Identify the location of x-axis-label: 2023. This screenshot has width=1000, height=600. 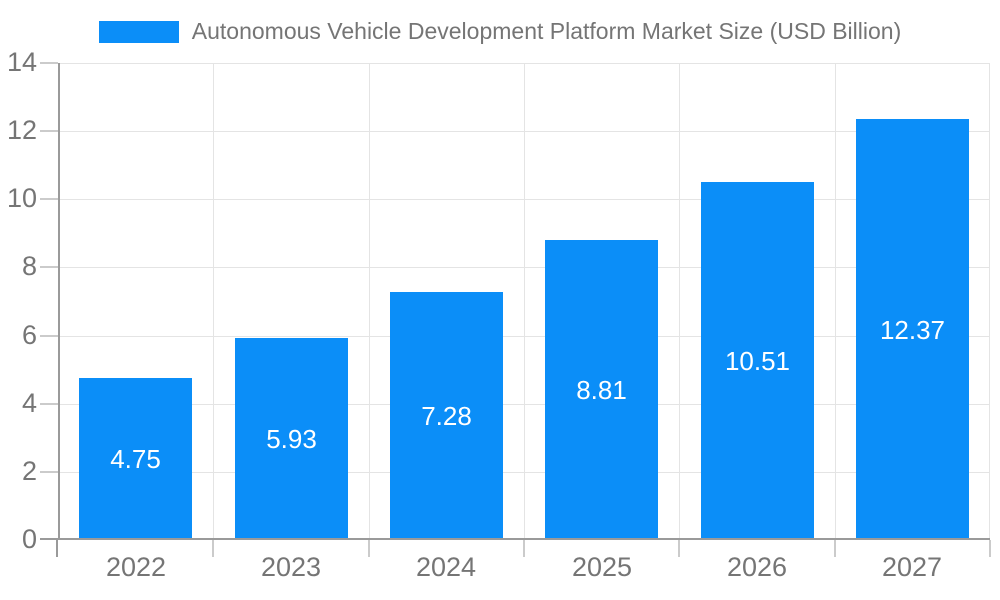
(291, 567).